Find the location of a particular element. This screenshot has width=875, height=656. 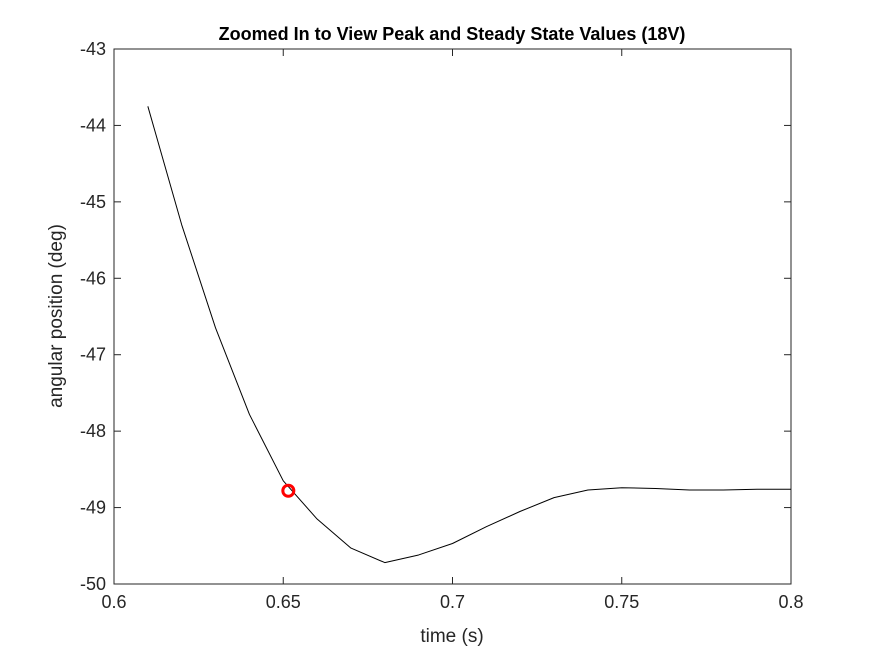

y-tick-label: -45 is located at coordinates (93, 202).